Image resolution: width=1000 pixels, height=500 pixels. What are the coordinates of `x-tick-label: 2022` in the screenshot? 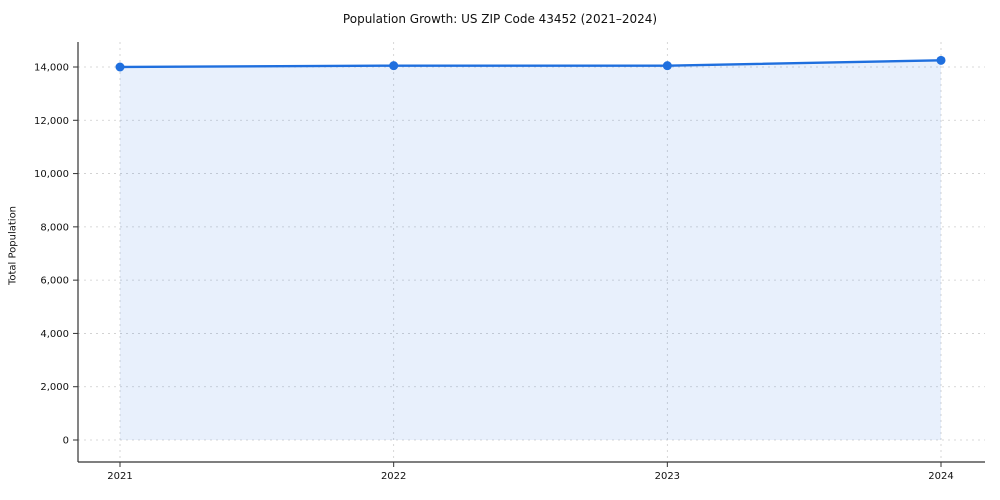 It's located at (393, 476).